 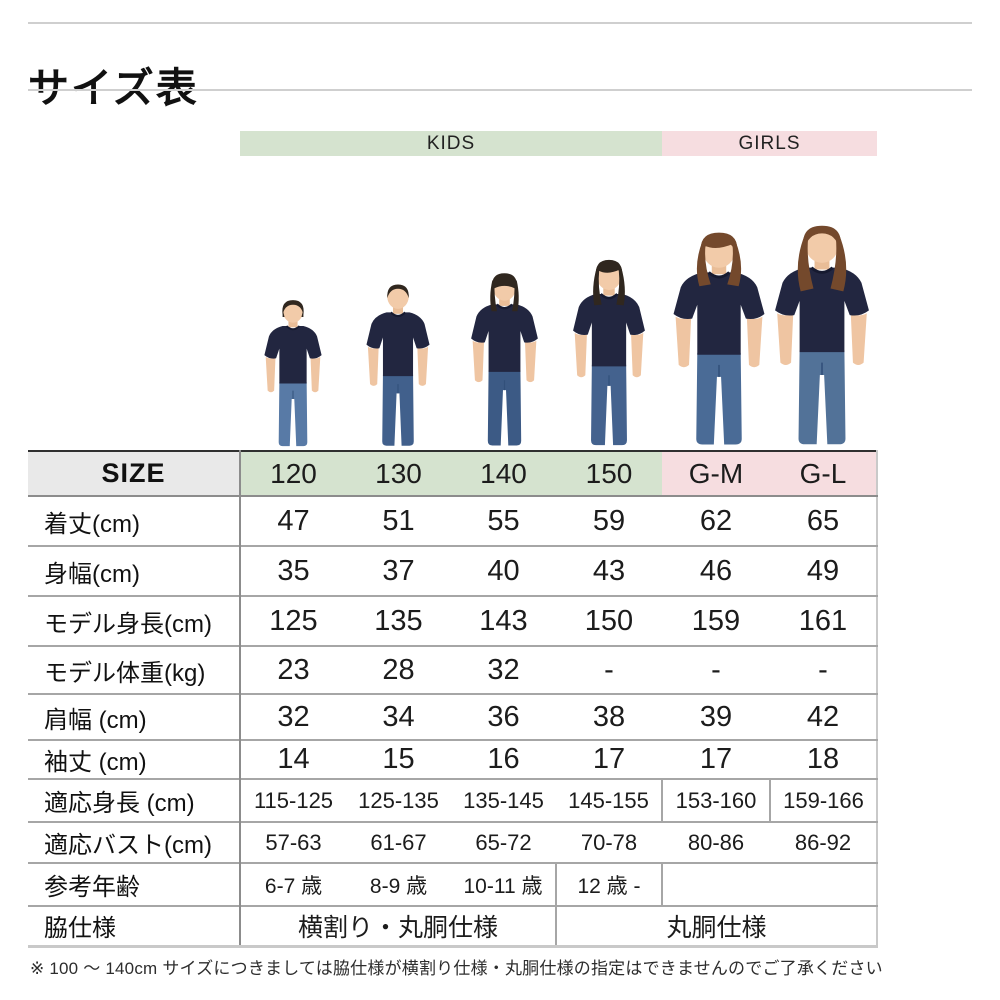 What do you see at coordinates (823, 520) in the screenshot?
I see `value-cell: 65` at bounding box center [823, 520].